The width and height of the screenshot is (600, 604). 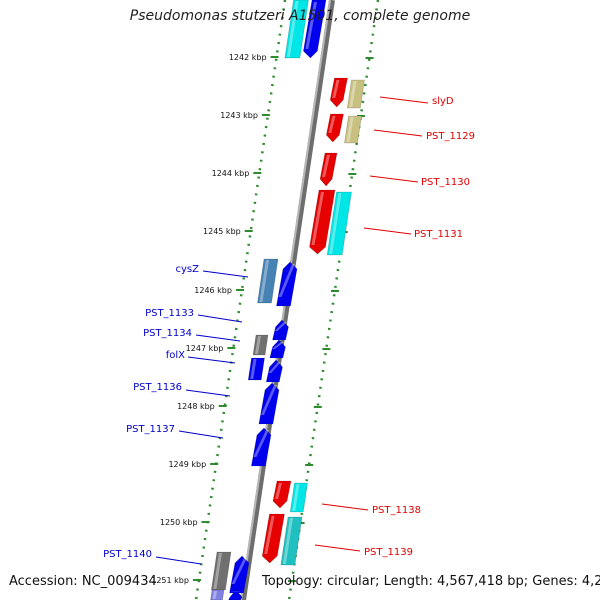 I want to click on scale-label: 1247 kbp, so click(x=205, y=348).